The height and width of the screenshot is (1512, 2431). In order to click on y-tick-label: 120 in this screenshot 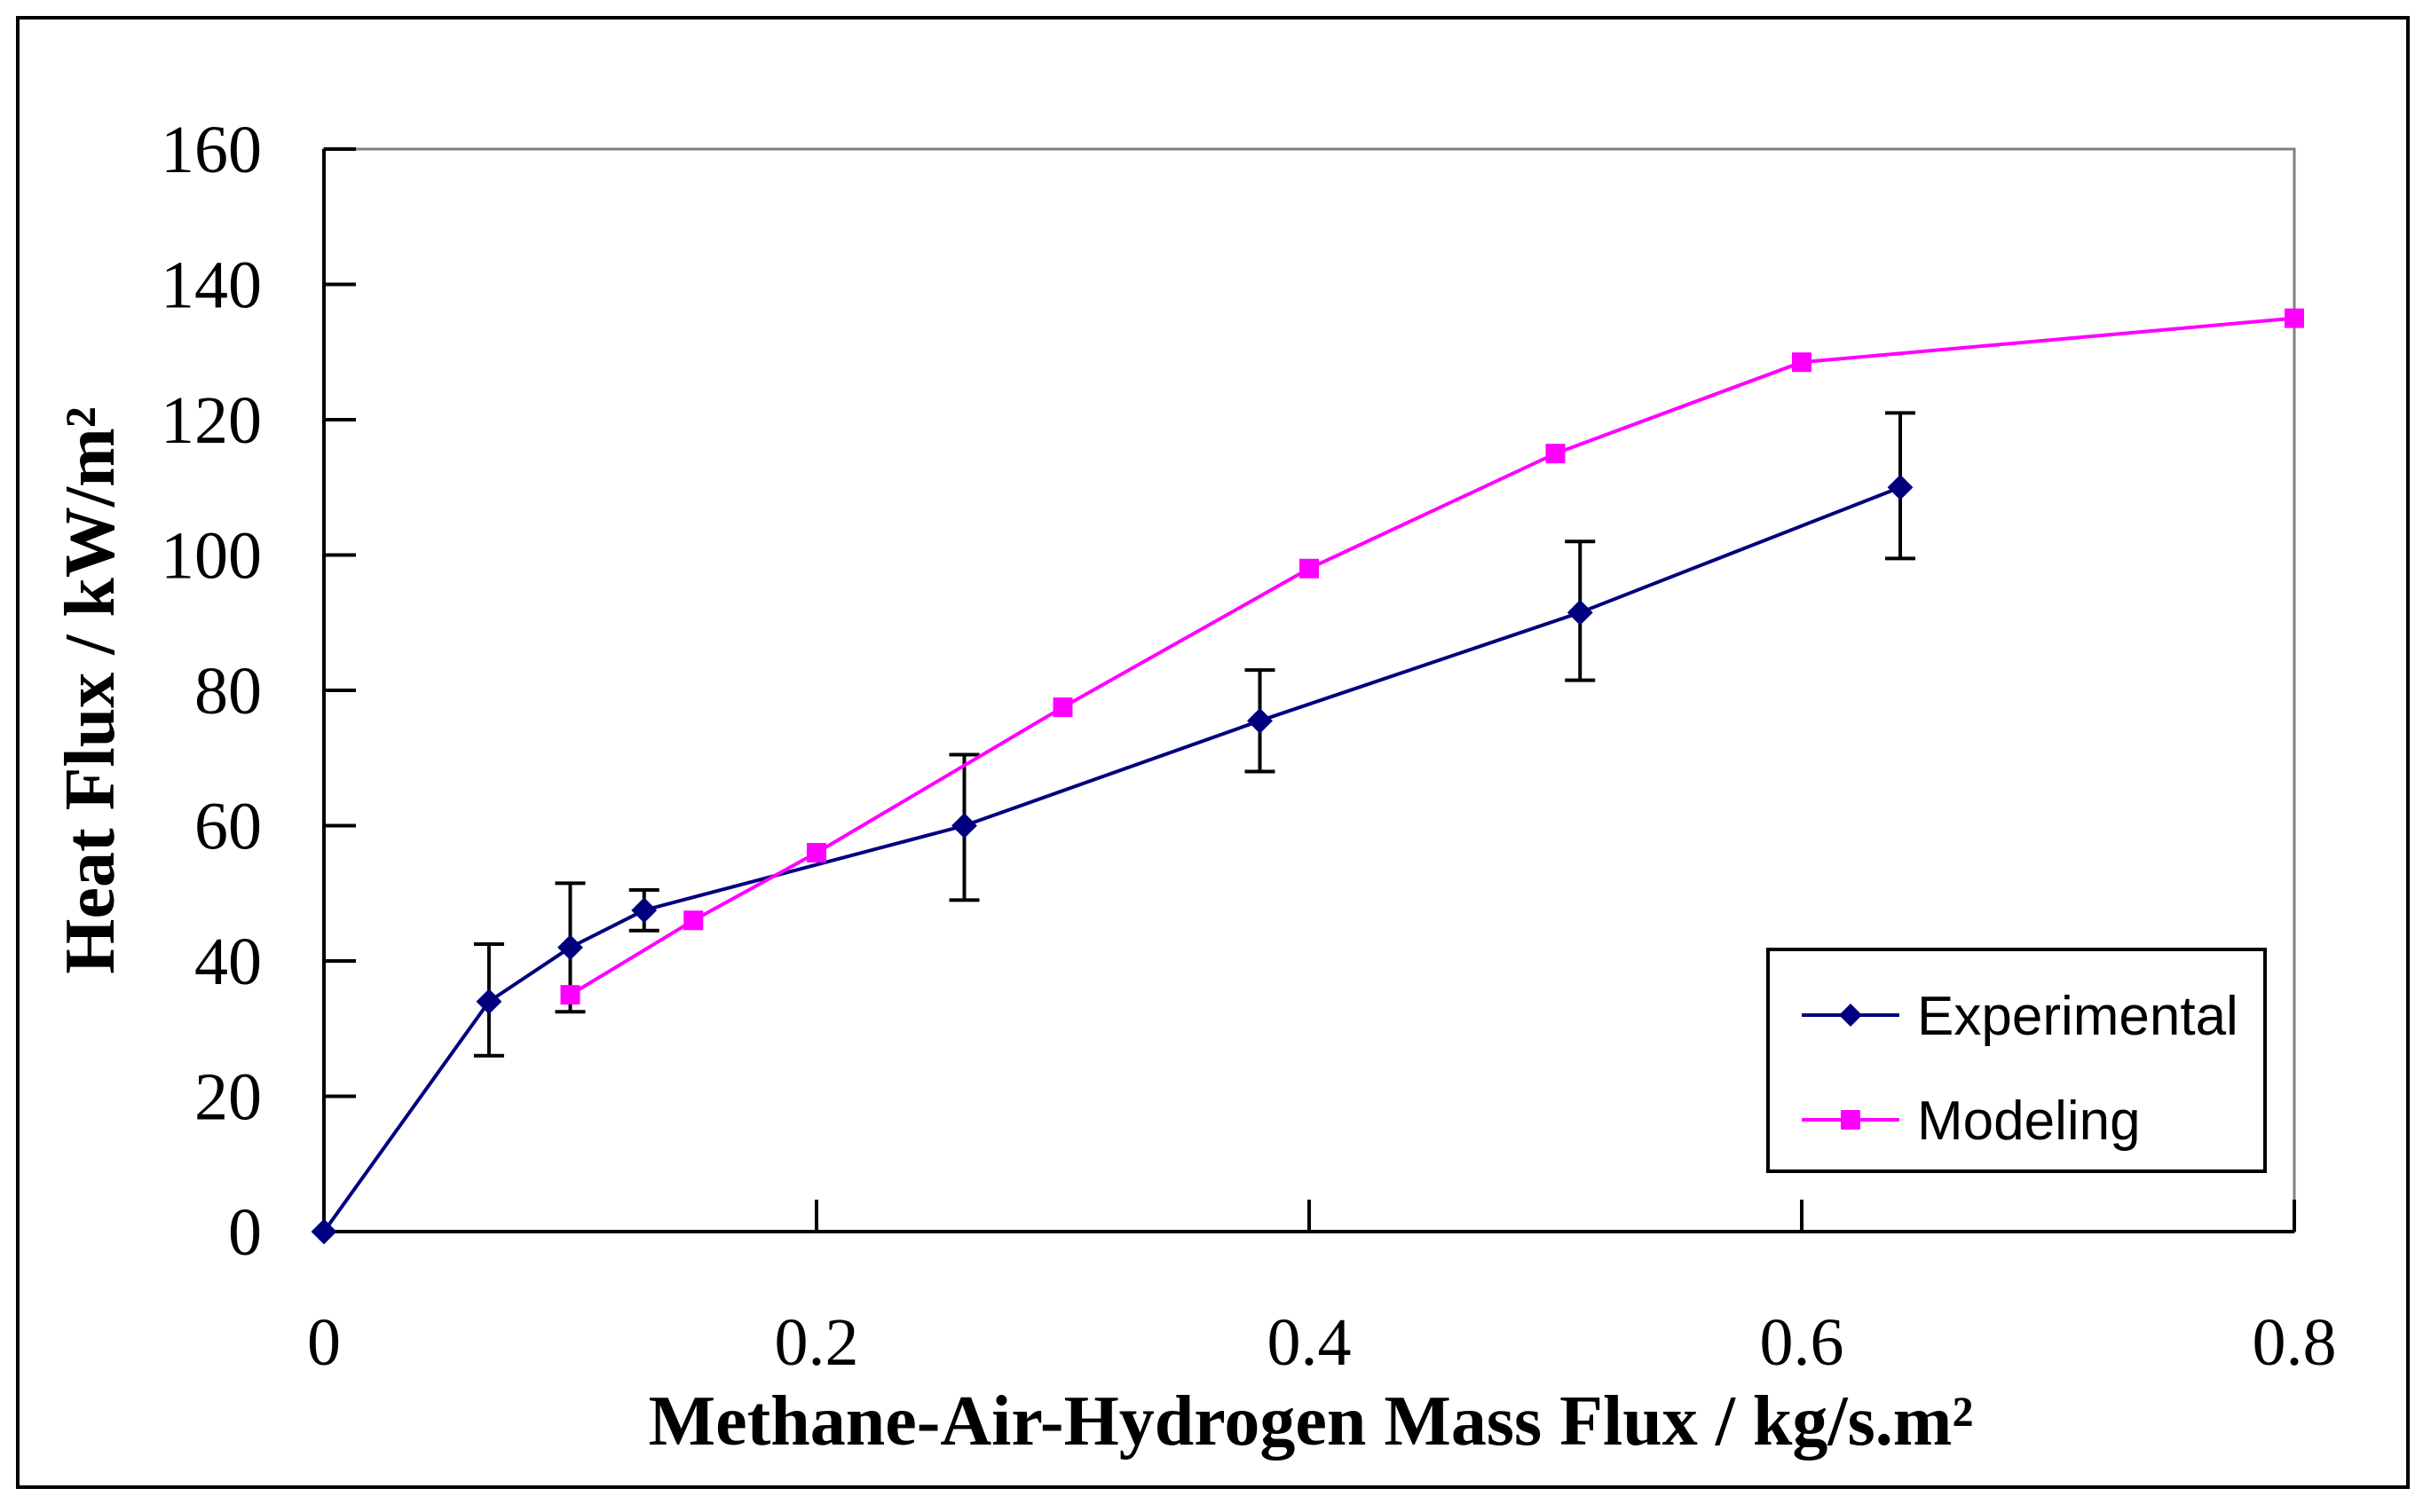, I will do `click(211, 421)`.